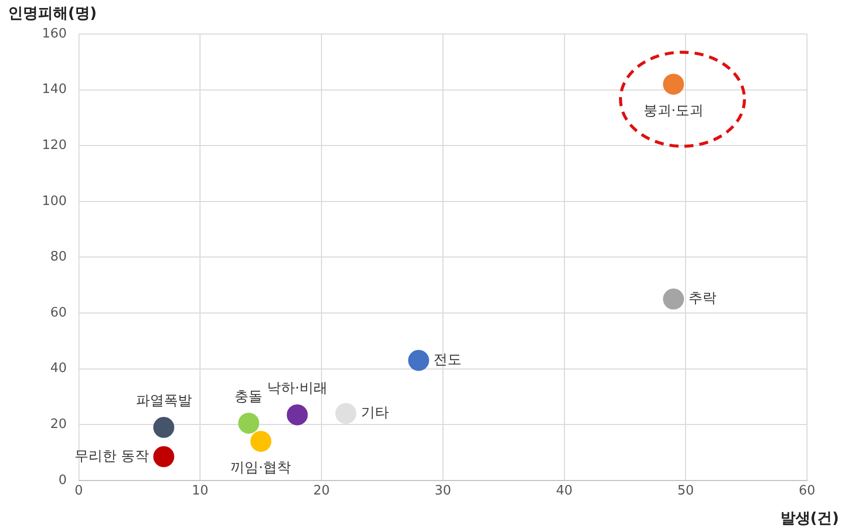  Describe the element at coordinates (200, 491) in the screenshot. I see `x-tick-label: 10` at that location.